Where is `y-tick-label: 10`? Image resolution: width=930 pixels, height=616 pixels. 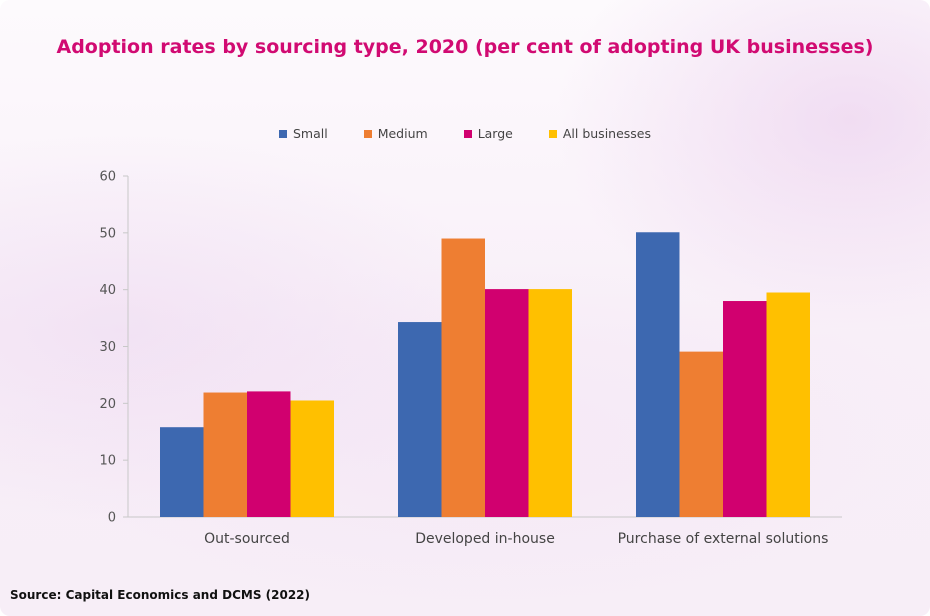
y-tick-label: 10 is located at coordinates (107, 461).